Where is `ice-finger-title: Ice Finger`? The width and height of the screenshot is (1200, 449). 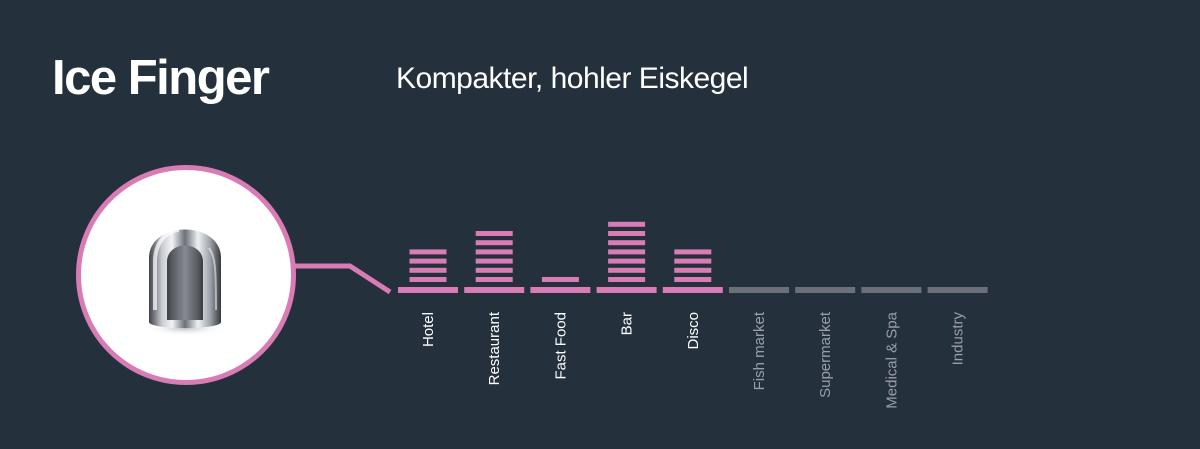
ice-finger-title: Ice Finger is located at coordinates (161, 78).